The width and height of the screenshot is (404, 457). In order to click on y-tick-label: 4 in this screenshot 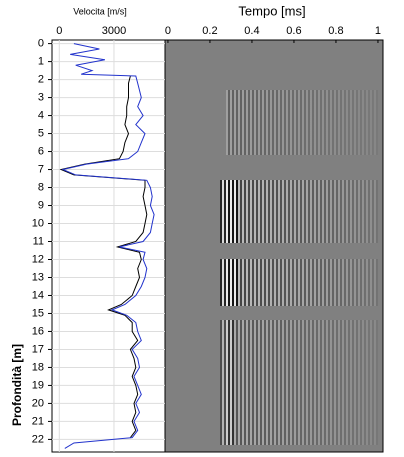, I will do `click(41, 115)`.